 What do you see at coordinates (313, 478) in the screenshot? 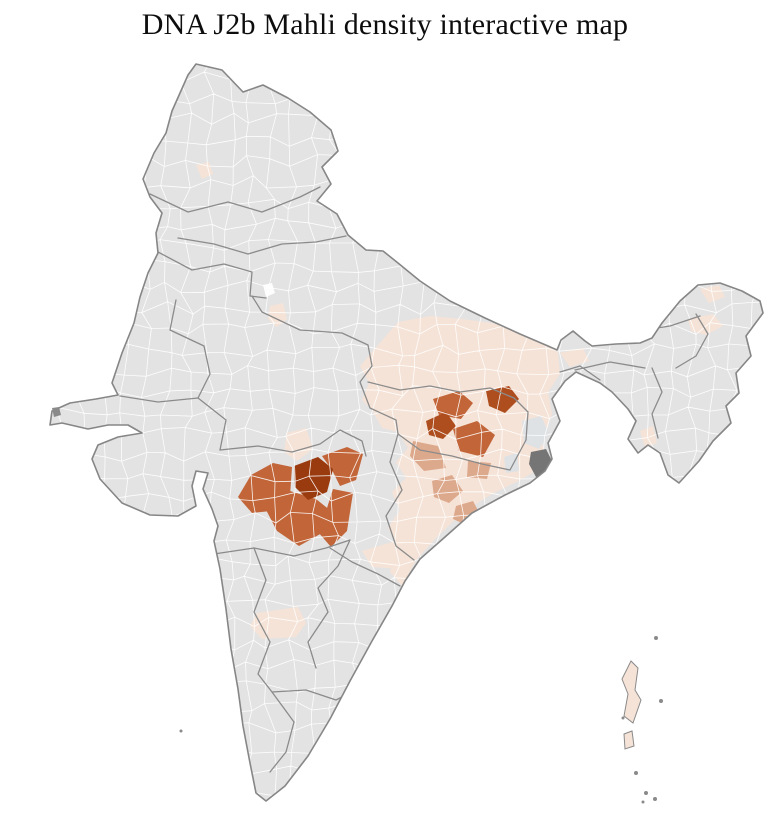
I see `central-cluster-core-darkest` at bounding box center [313, 478].